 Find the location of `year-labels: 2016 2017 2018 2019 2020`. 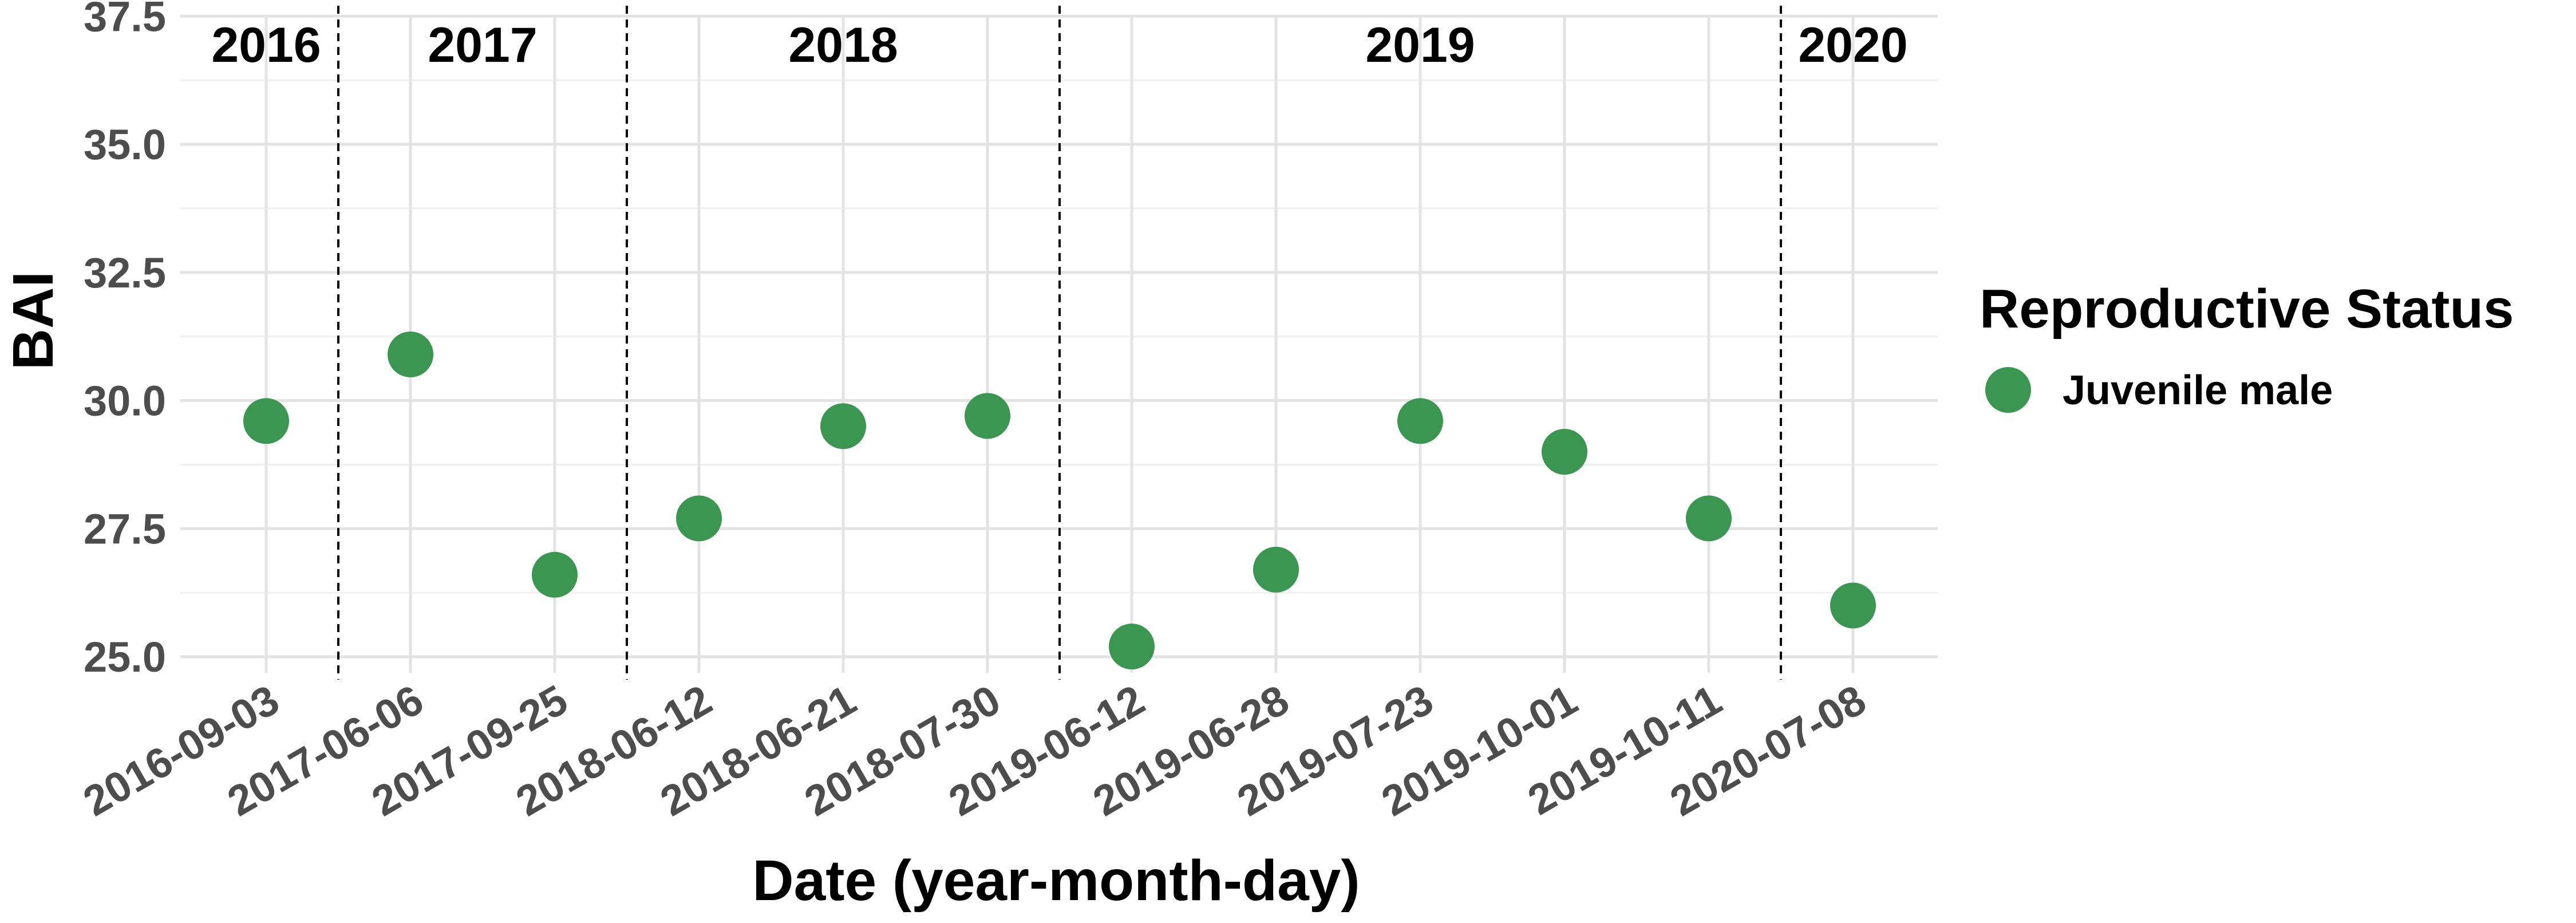

year-labels: 2016 2017 2018 2019 2020 is located at coordinates (1059, 46).